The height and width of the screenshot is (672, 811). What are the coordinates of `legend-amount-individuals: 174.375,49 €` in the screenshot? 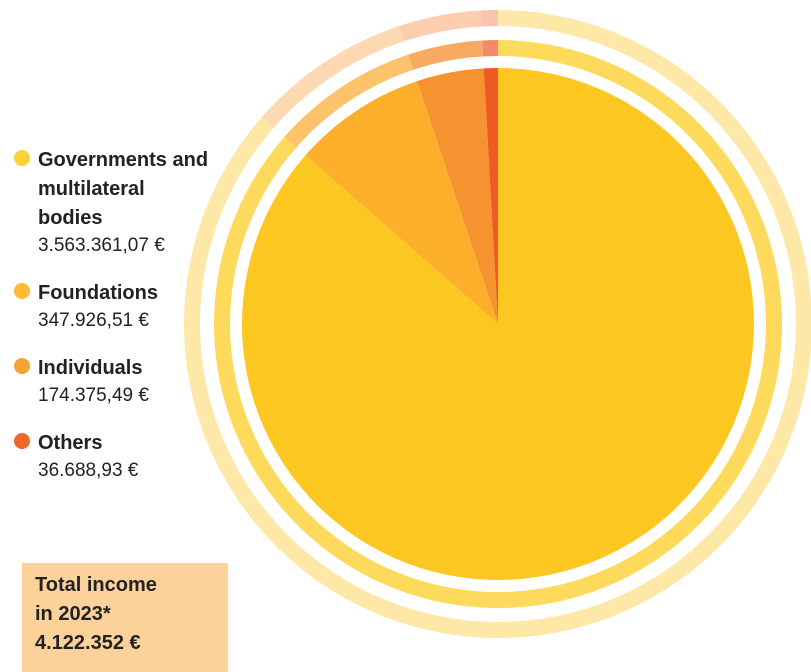 It's located at (93, 395).